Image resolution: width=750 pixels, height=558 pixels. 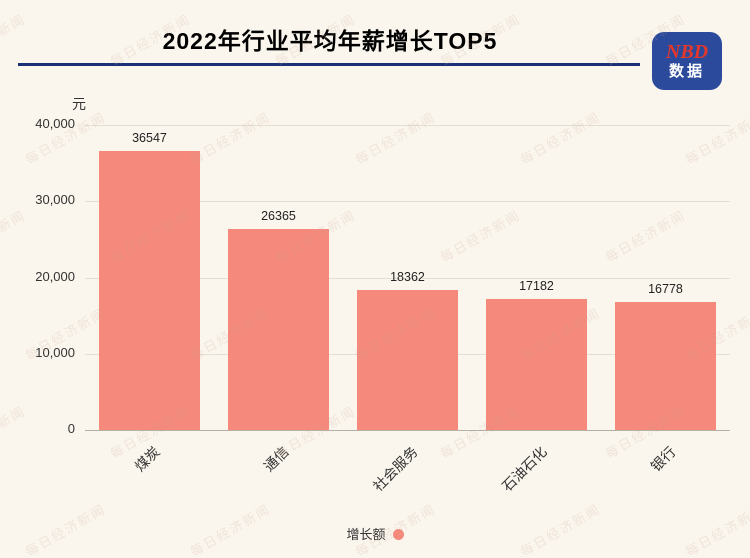 I want to click on x-tick-label: 社会服务, so click(x=395, y=469).